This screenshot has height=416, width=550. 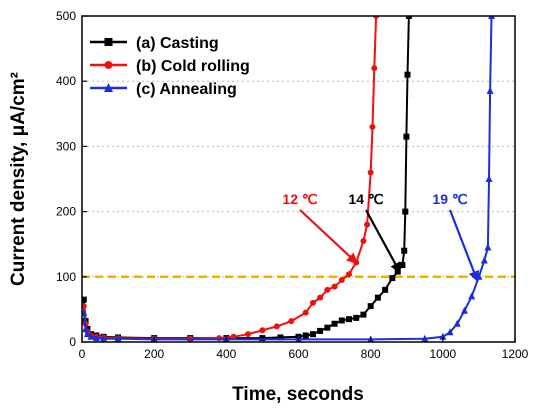 What do you see at coordinates (365, 199) in the screenshot?
I see `annotation-label: 14 ℃` at bounding box center [365, 199].